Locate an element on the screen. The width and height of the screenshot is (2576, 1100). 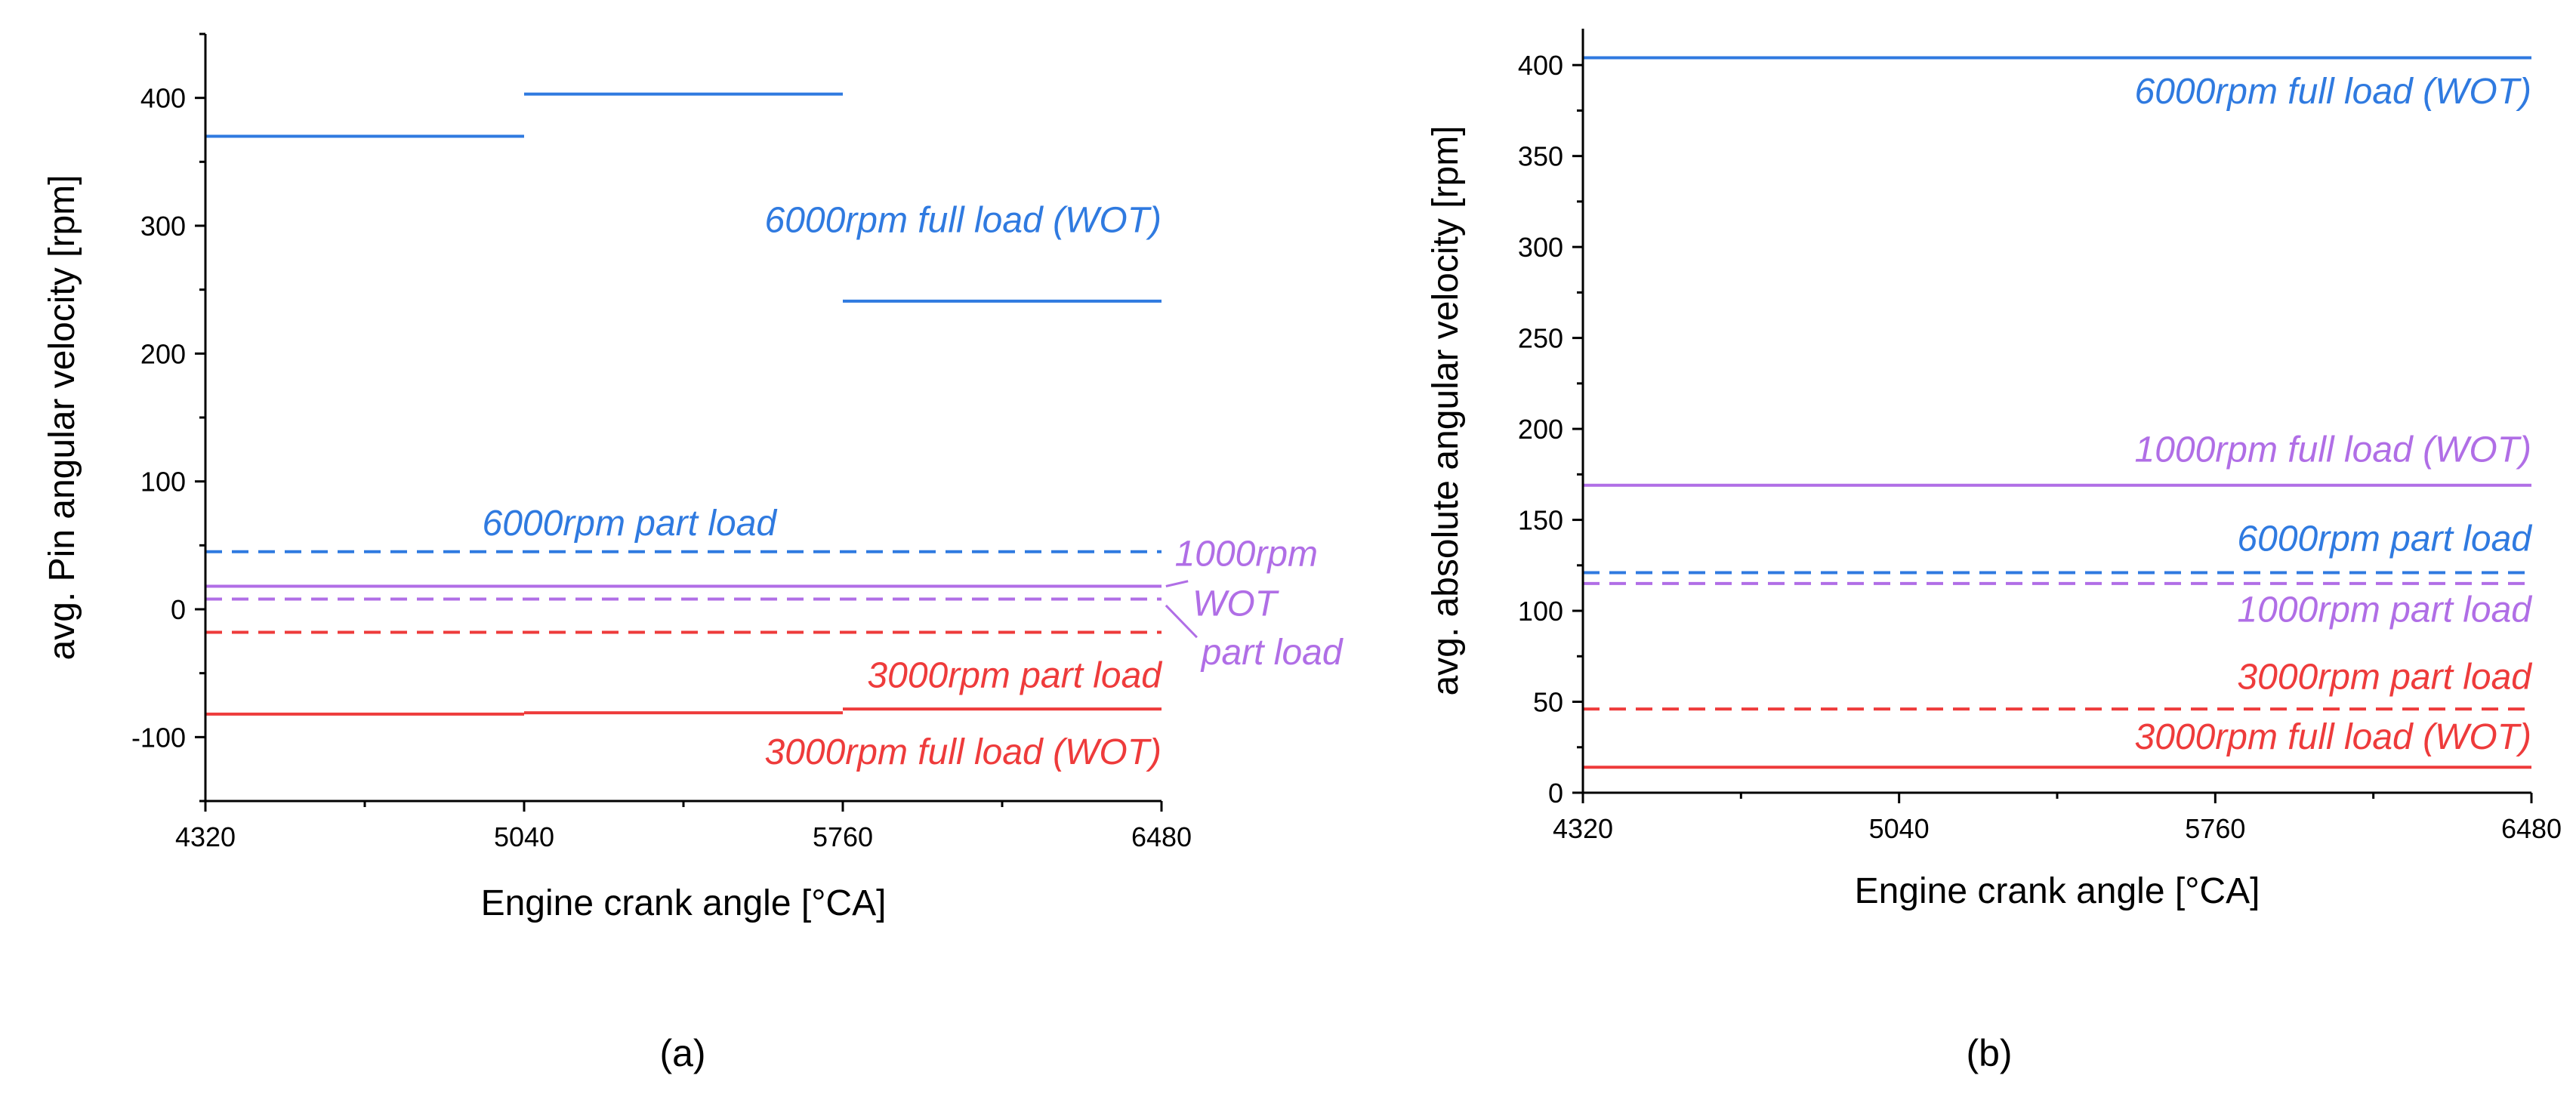
p1-y-tick-label: 0 is located at coordinates (1555, 793).